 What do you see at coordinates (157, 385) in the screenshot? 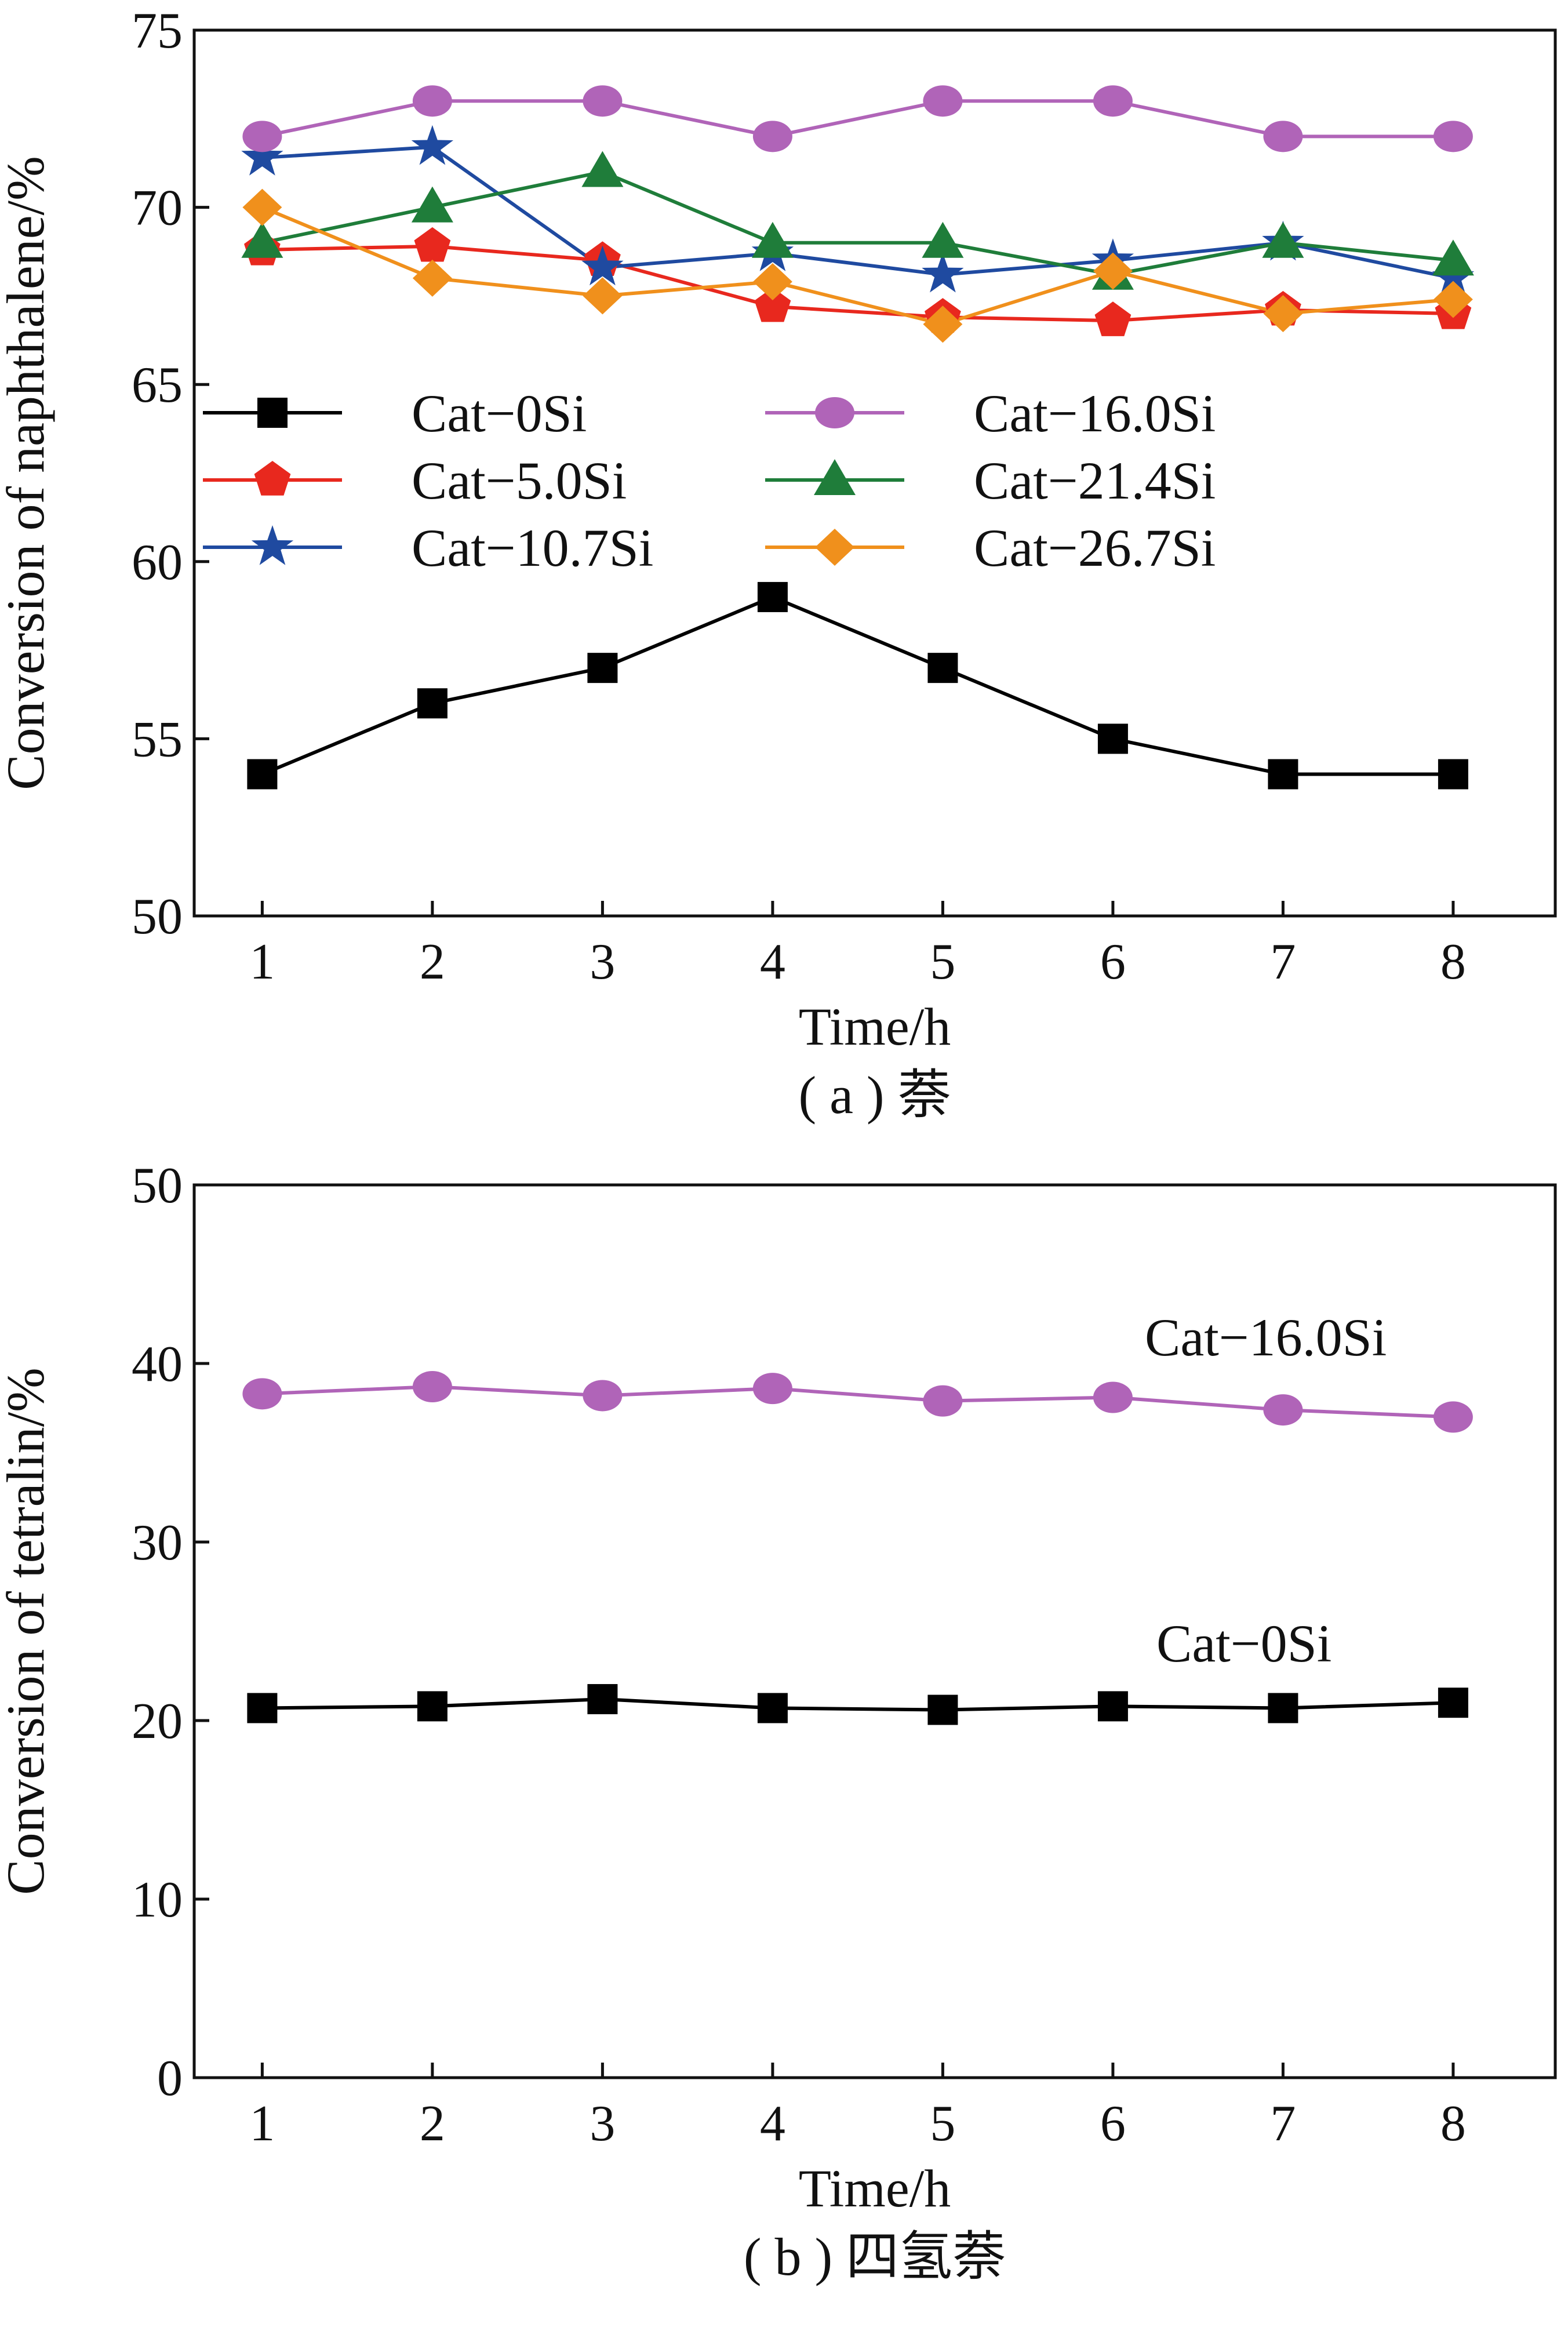
I see `y-tick-label: 65` at bounding box center [157, 385].